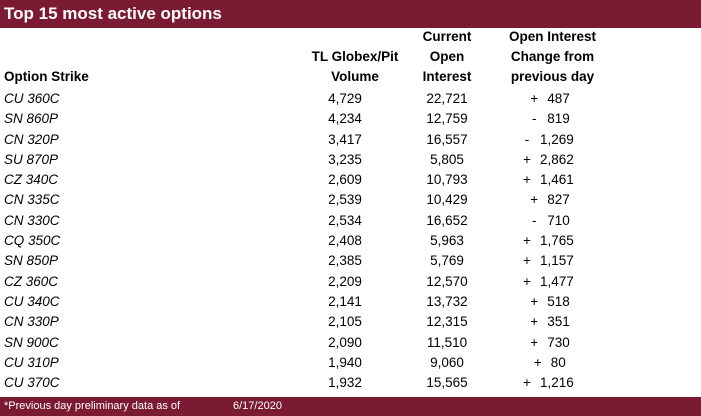  Describe the element at coordinates (558, 362) in the screenshot. I see `change-value-cell: 80` at that location.